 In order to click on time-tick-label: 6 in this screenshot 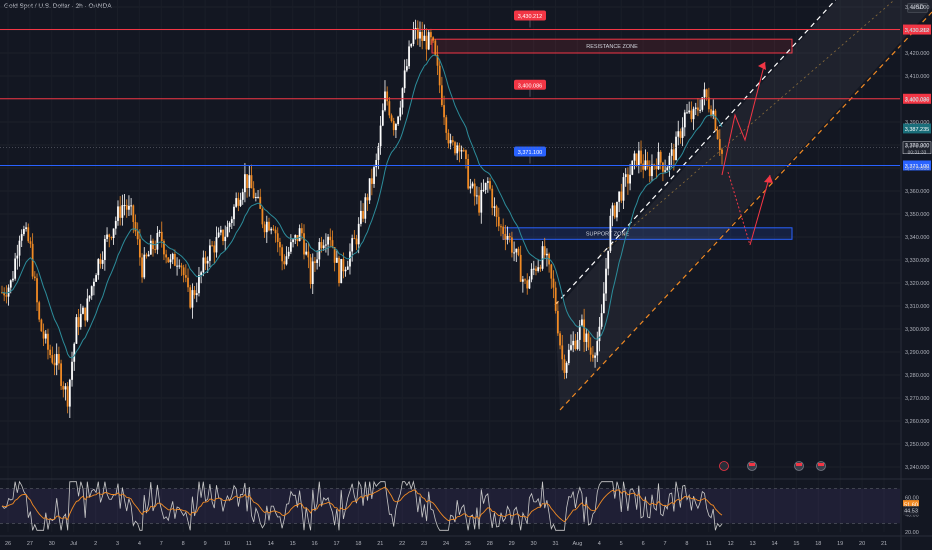, I will do `click(643, 544)`.